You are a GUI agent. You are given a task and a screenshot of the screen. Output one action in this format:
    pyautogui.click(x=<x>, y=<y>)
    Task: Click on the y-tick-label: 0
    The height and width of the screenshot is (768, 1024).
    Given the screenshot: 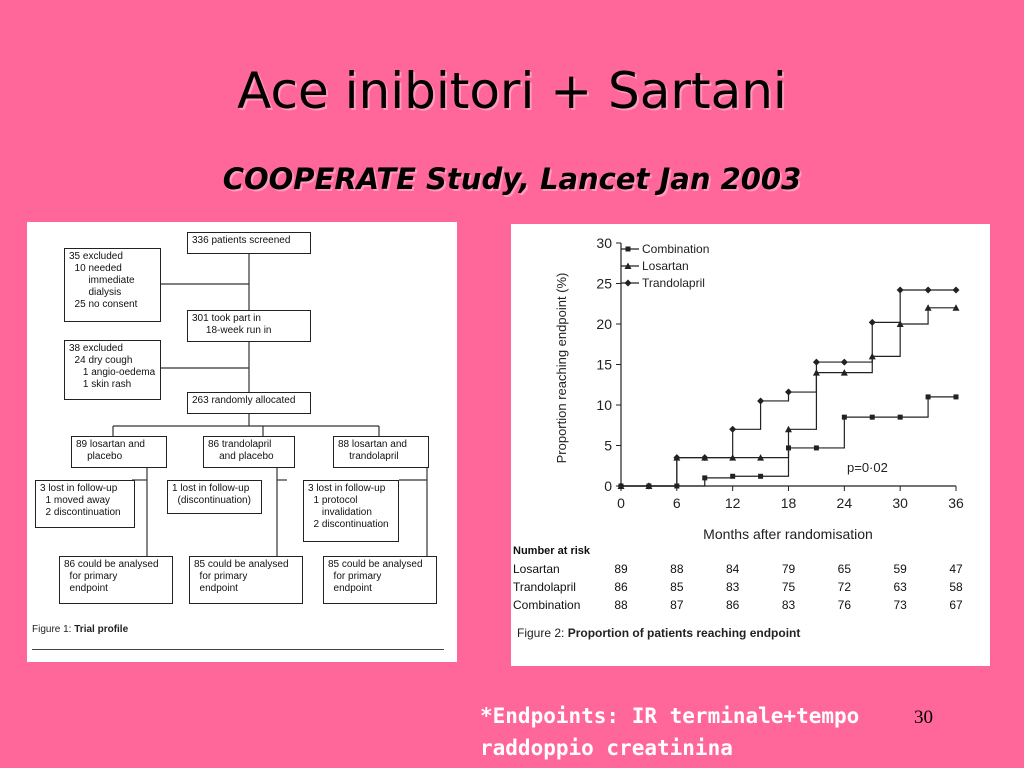 What is the action you would take?
    pyautogui.click(x=608, y=486)
    